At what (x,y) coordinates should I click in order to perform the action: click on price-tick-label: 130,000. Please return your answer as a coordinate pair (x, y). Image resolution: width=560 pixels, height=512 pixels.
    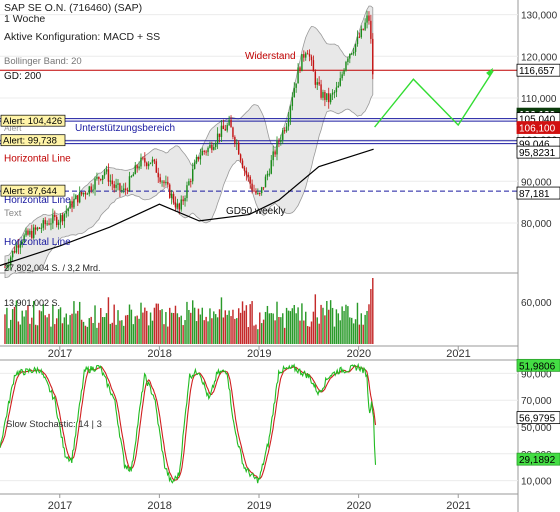
    Looking at the image, I should click on (539, 16).